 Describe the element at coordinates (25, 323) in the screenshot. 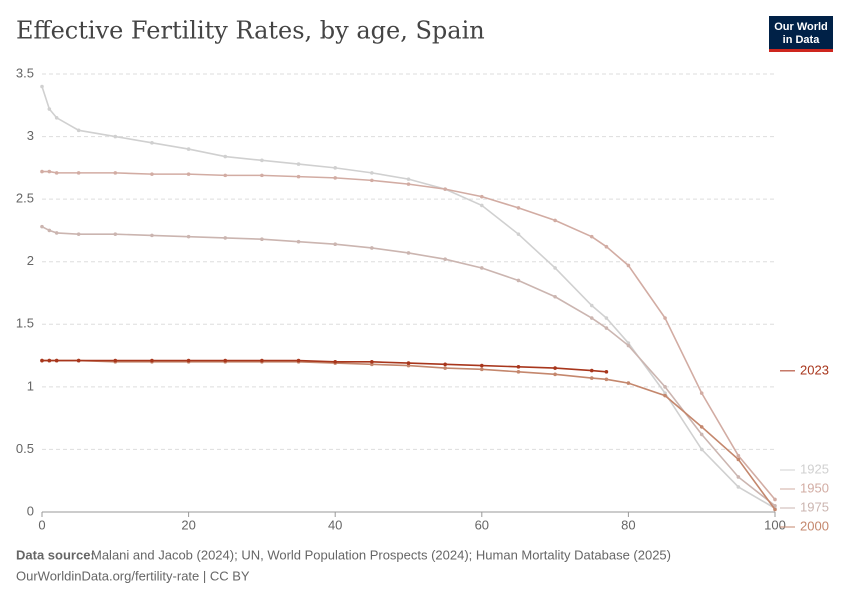

I see `y-tick-label: 1.5` at that location.